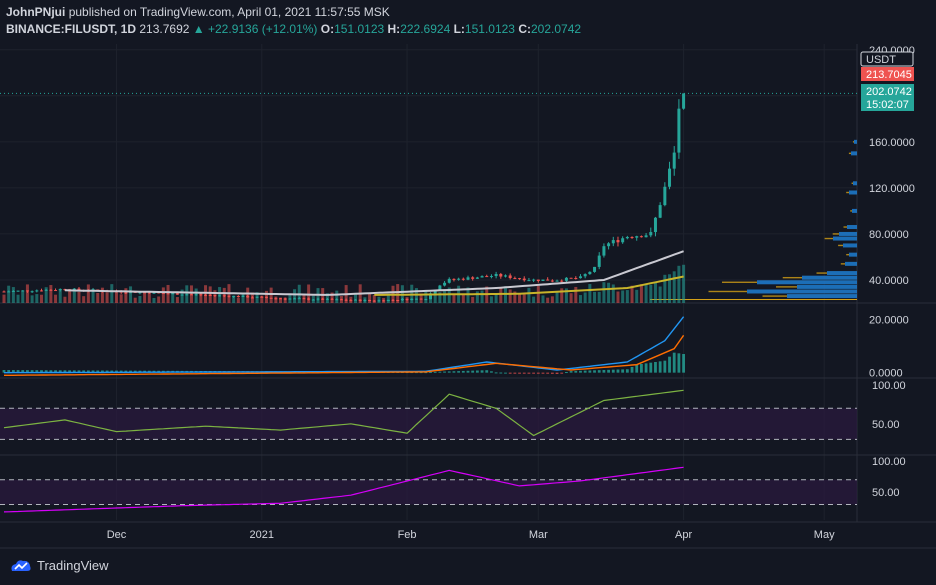  I want to click on symbol-name: BINANCE:FILUSDT, 1D, so click(71, 29).